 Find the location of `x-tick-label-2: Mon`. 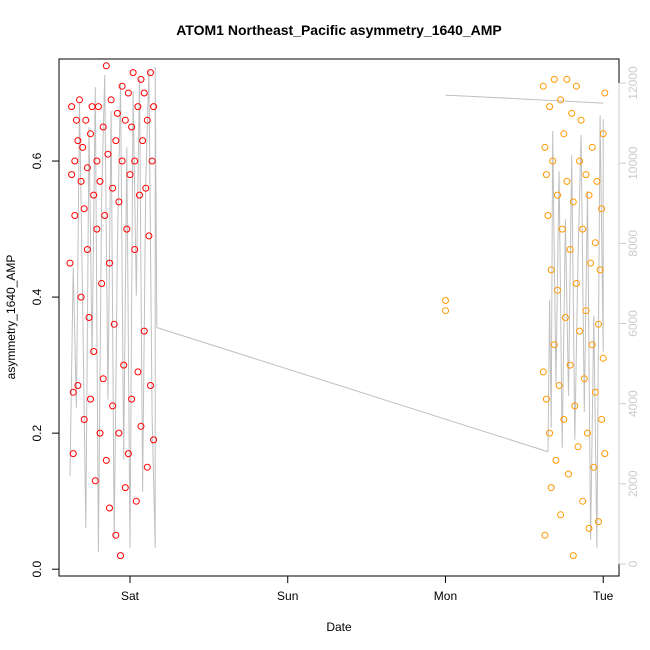

x-tick-label-2: Mon is located at coordinates (445, 596).